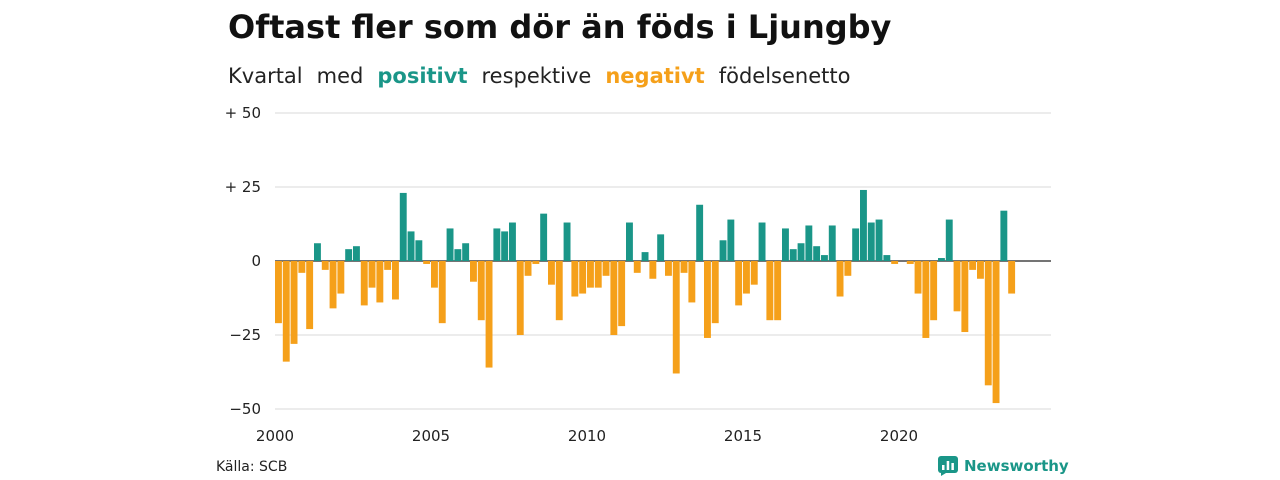 This screenshot has height=480, width=1280. I want to click on chart-title: Oftast fler som dör än föds i Ljungby, so click(560, 27).